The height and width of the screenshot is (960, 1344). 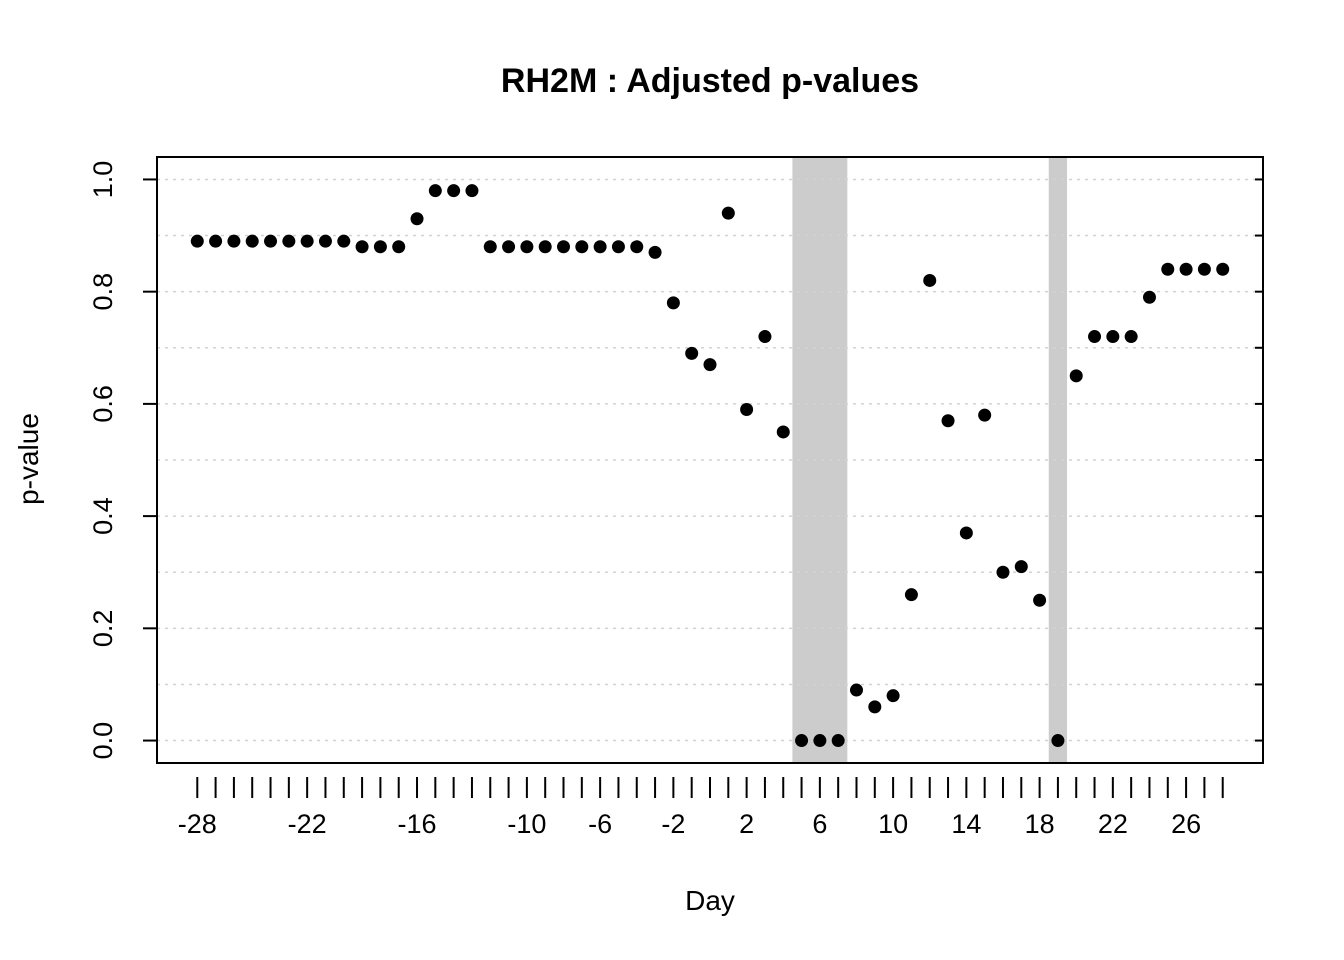 What do you see at coordinates (103, 404) in the screenshot?
I see `y-tick-label: 0.6` at bounding box center [103, 404].